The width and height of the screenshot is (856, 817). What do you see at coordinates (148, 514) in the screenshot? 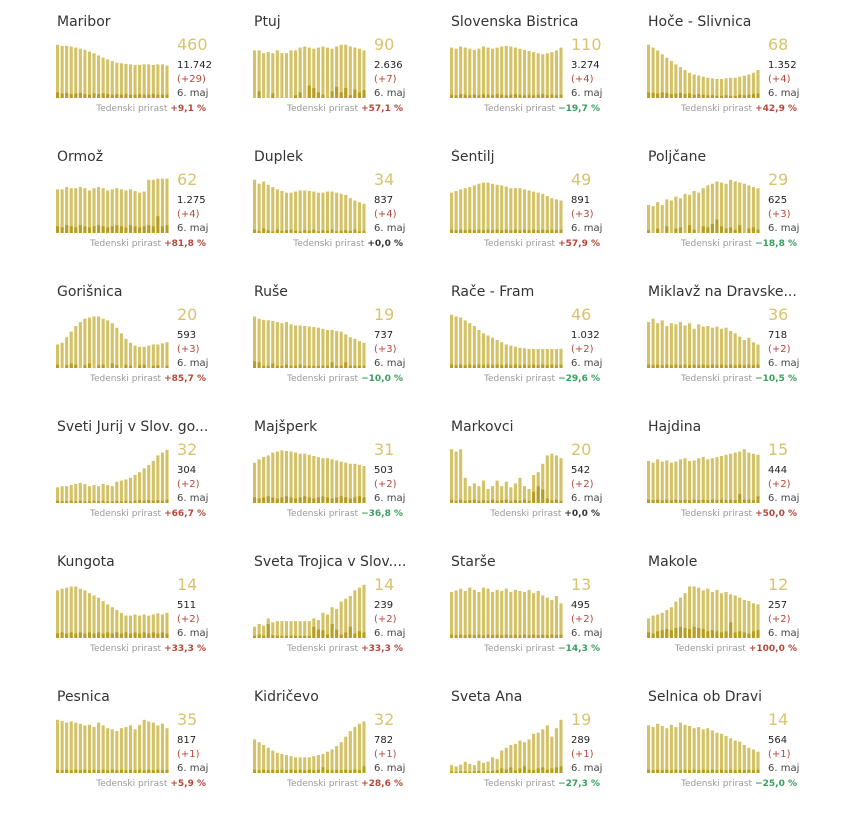
I see `weekly-growth: Tedenski prirast +66,7 %` at bounding box center [148, 514].